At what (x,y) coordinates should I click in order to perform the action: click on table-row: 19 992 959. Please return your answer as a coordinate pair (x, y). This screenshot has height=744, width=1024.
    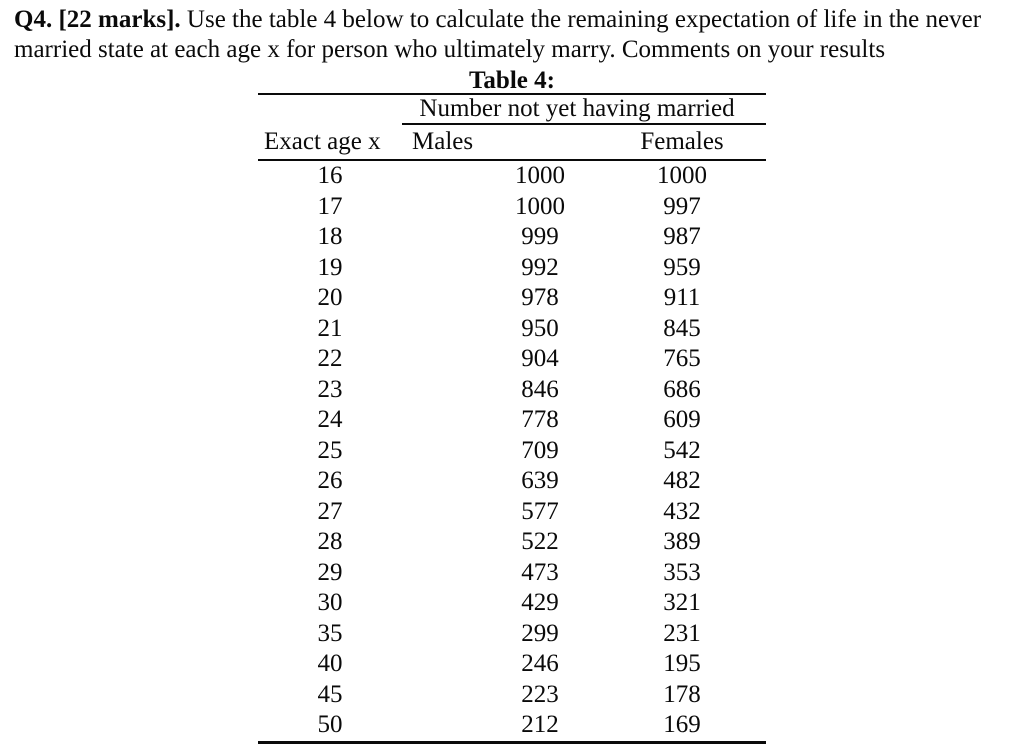
    Looking at the image, I should click on (512, 268).